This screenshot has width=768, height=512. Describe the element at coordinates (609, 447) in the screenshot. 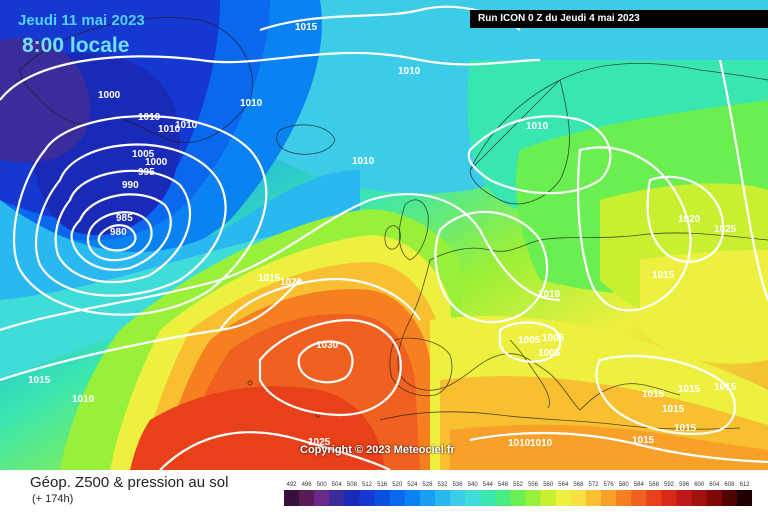

I see `field-deeporange-south` at that location.